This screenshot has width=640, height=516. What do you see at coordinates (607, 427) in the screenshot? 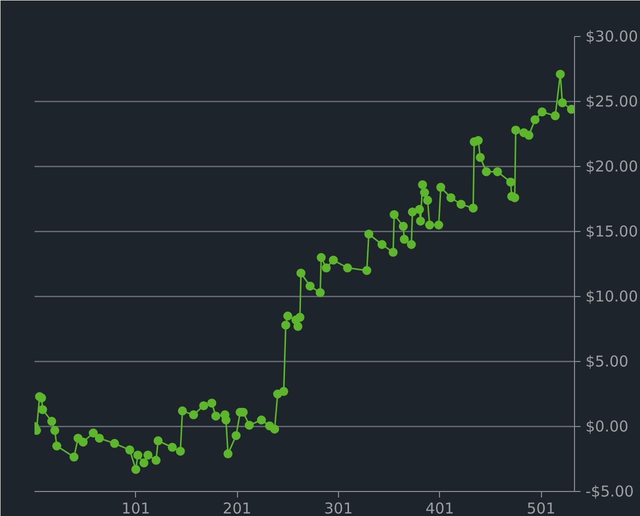
I see `y-tick-label: $0.00` at bounding box center [607, 427].